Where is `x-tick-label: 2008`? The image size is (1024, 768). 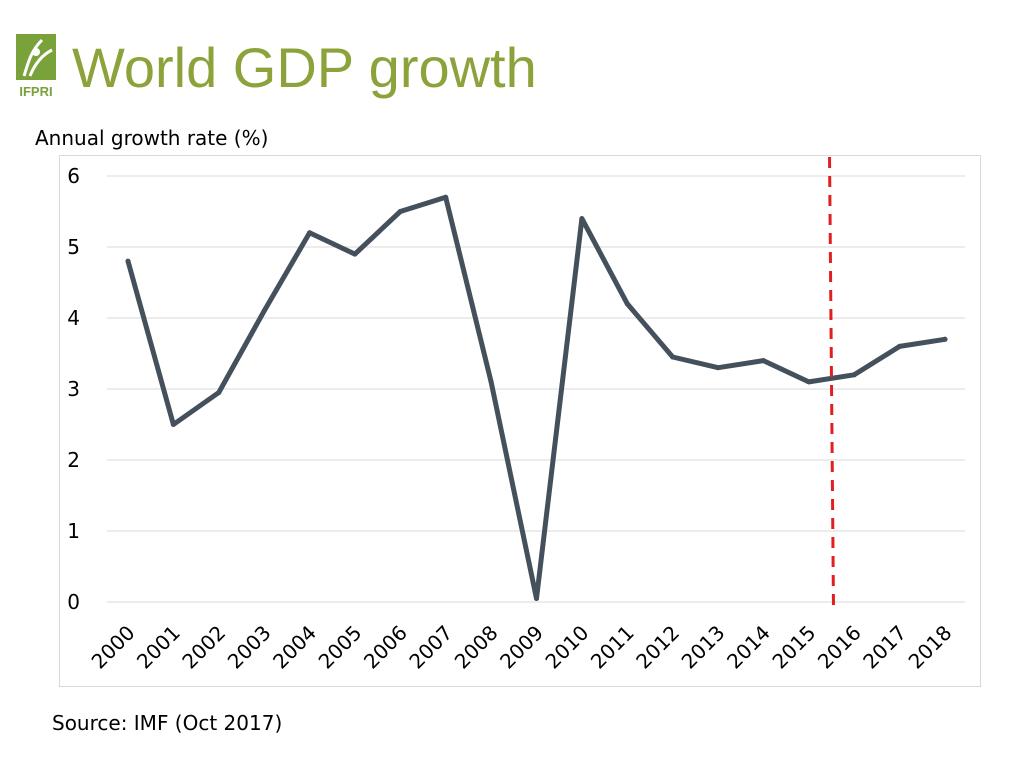
x-tick-label: 2008 is located at coordinates (476, 647).